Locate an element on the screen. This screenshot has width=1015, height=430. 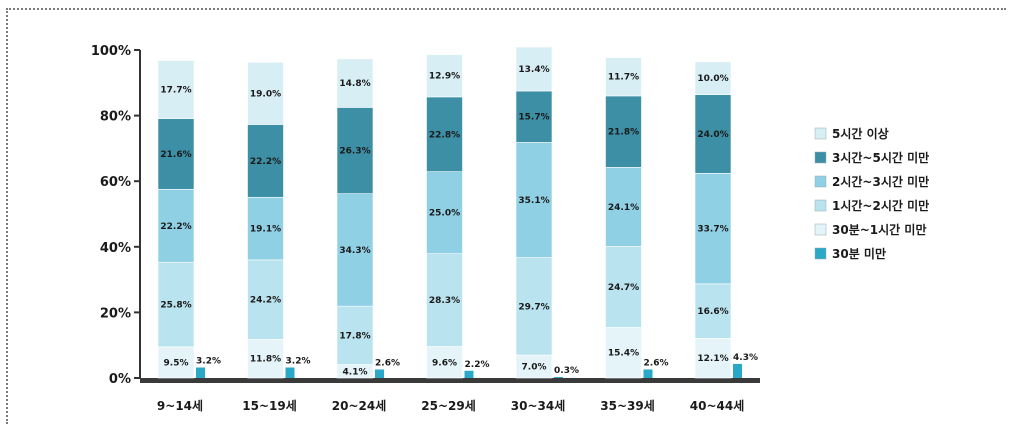
bar-group: 11.8% 24.2% 19.1% 22.2% 19.0% 3.2% 15~19세 is located at coordinates (276, 237).